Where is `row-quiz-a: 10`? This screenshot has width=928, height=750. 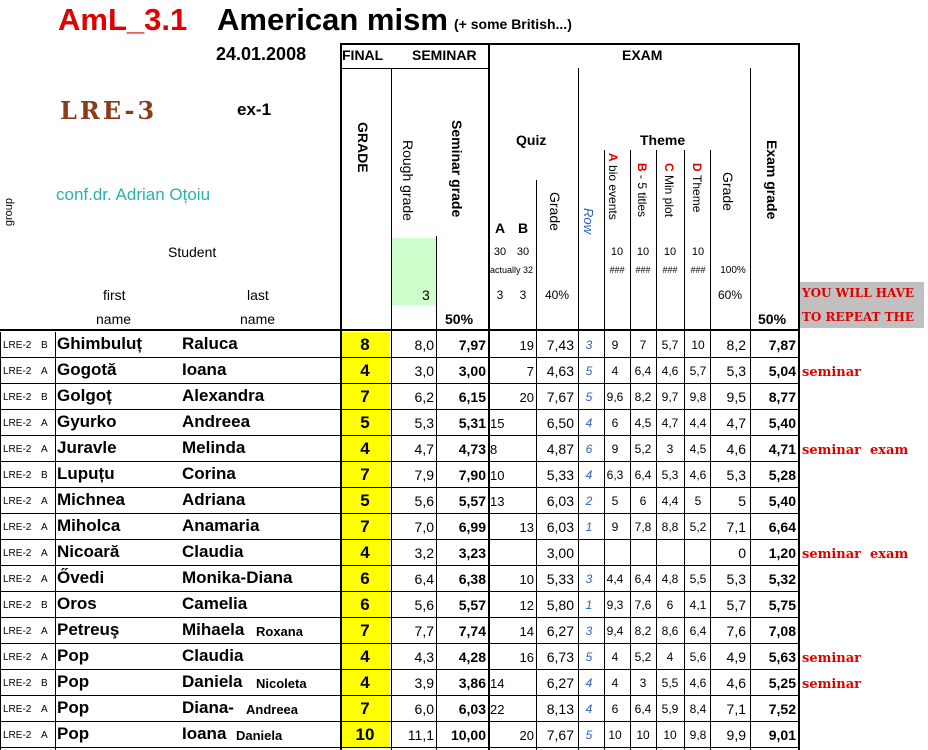
row-quiz-a: 10 is located at coordinates (497, 475).